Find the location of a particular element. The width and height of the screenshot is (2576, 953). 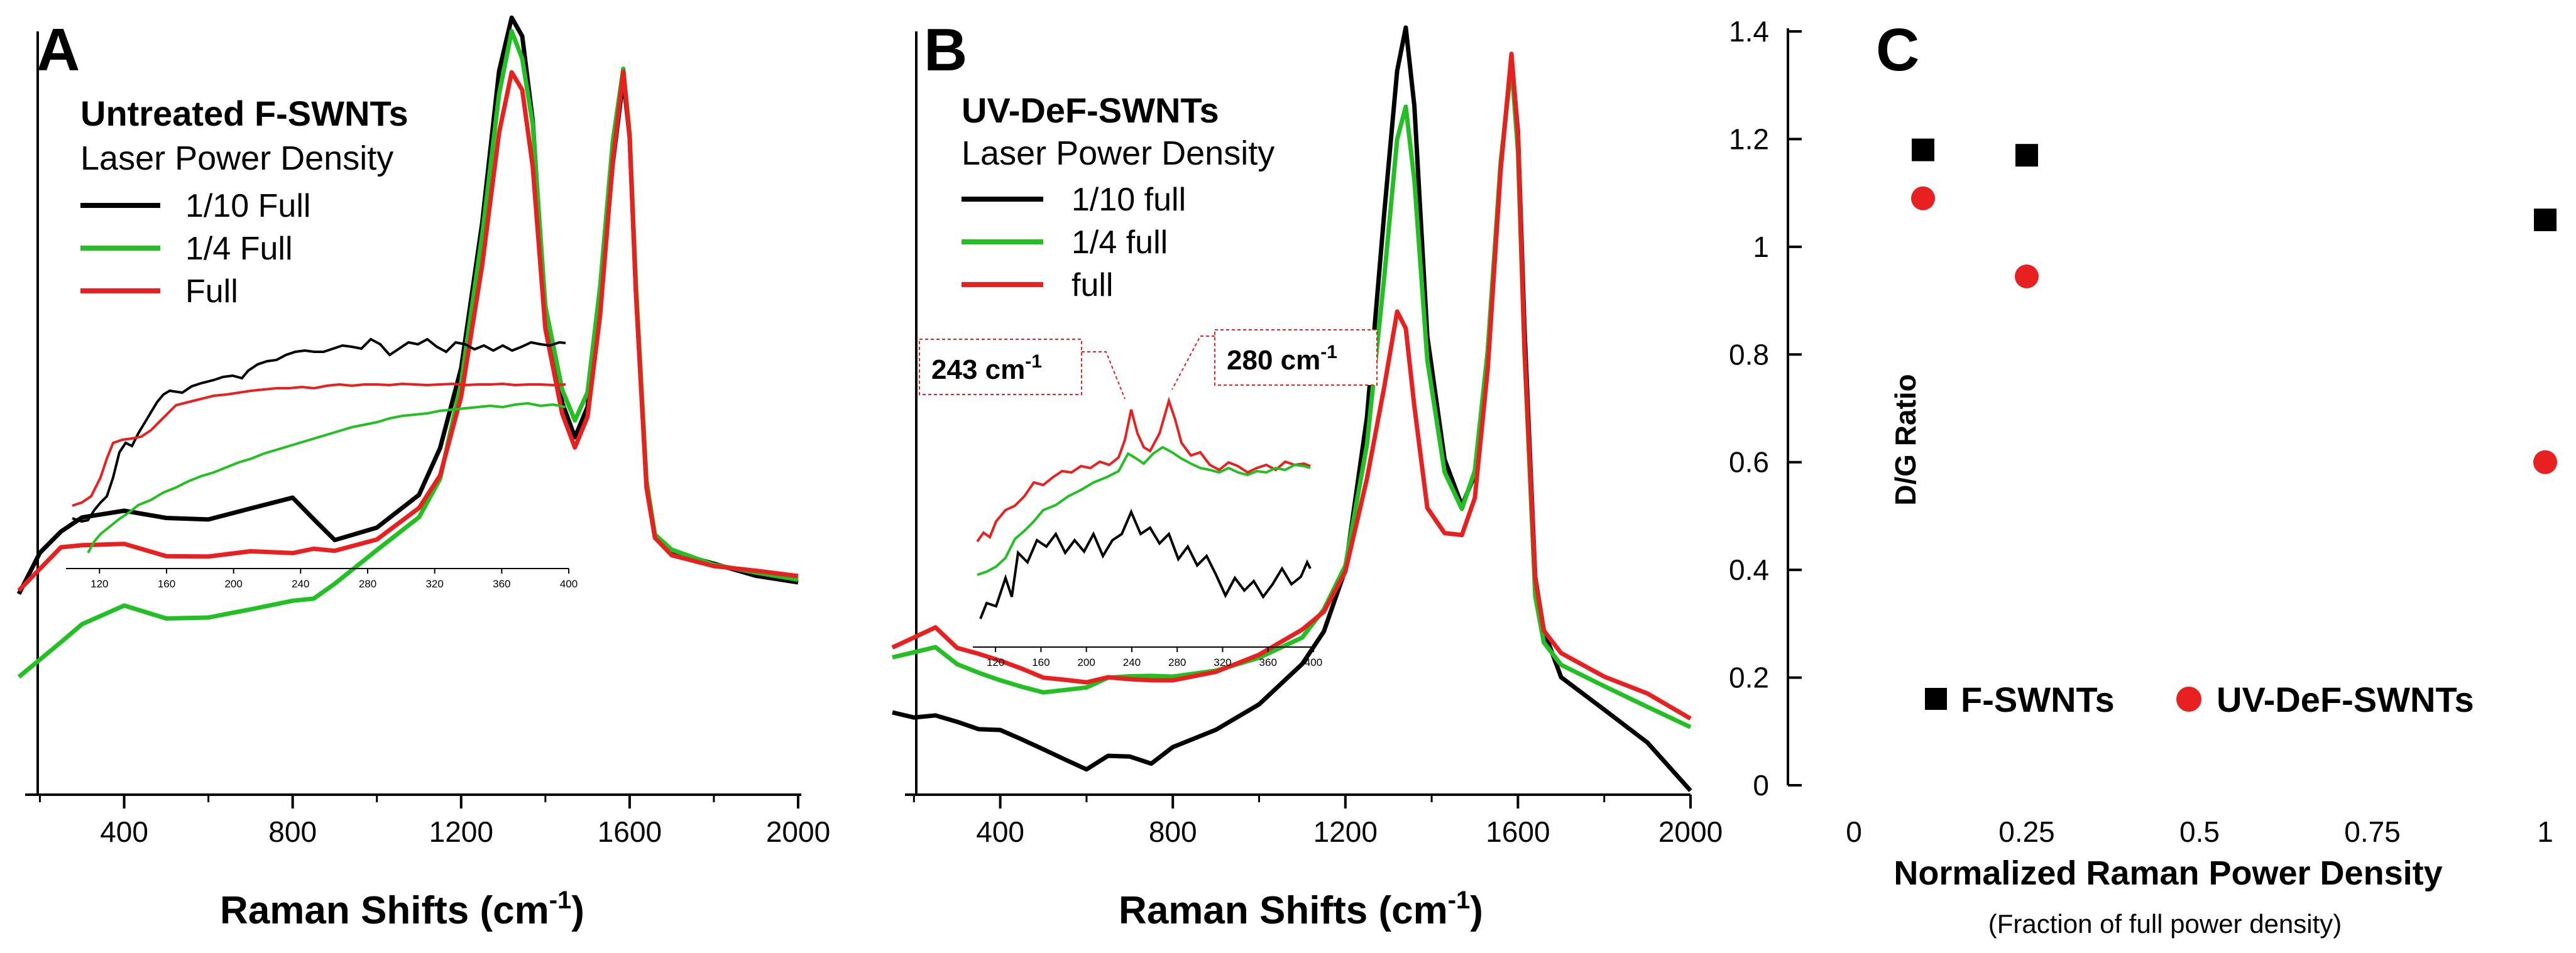

panel-b-x-ticks: 400 800 1200 1600 2000 is located at coordinates (1318, 821).